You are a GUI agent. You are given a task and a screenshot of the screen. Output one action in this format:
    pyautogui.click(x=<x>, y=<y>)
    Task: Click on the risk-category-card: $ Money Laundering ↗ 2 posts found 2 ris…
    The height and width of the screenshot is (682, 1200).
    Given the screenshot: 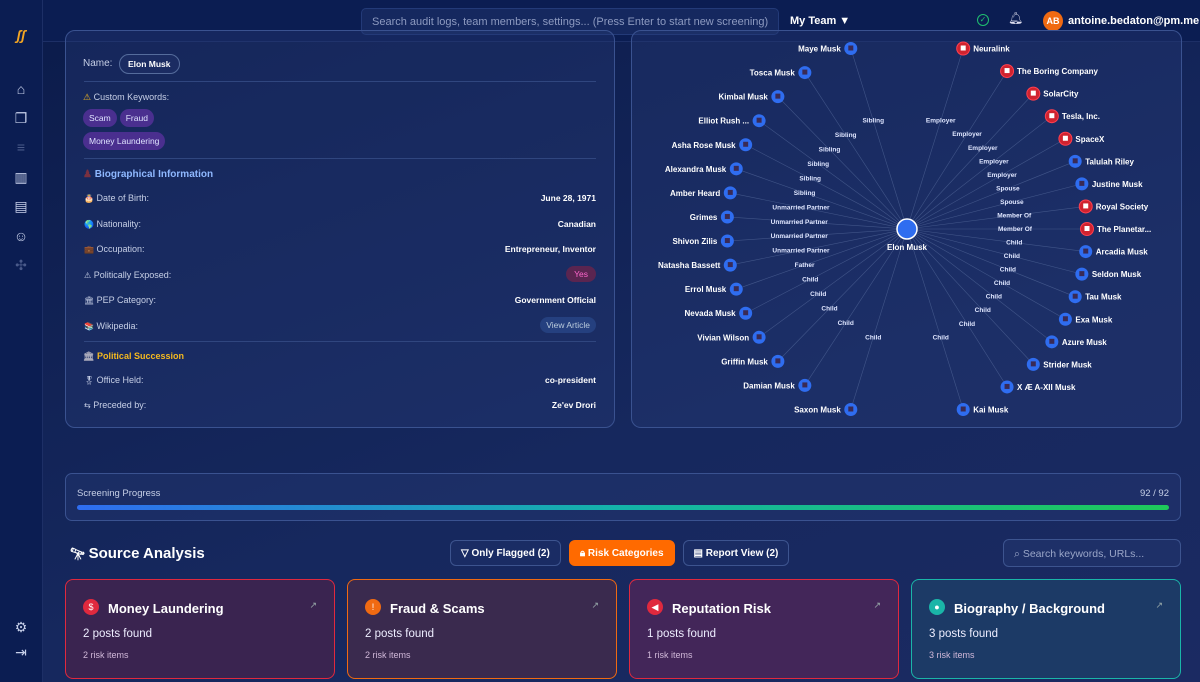 What is the action you would take?
    pyautogui.click(x=200, y=629)
    